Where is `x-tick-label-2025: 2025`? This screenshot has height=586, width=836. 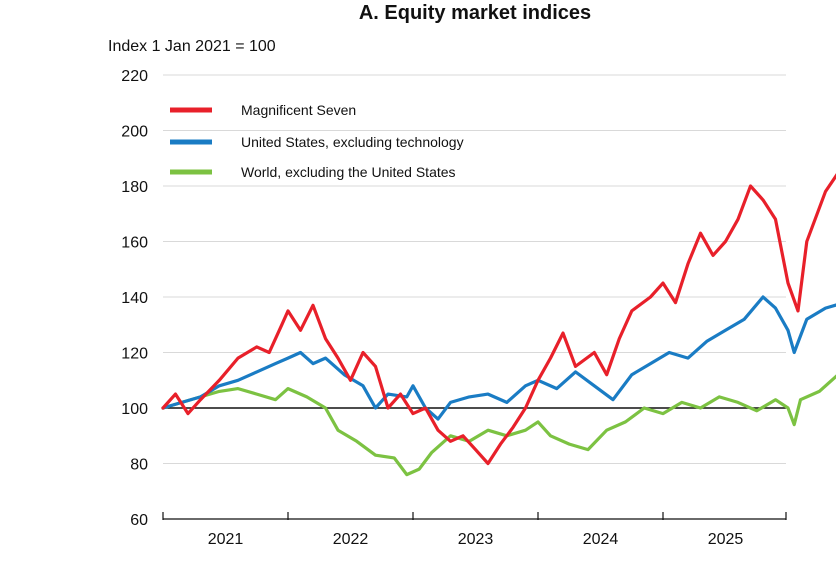
x-tick-label-2025: 2025 is located at coordinates (726, 539).